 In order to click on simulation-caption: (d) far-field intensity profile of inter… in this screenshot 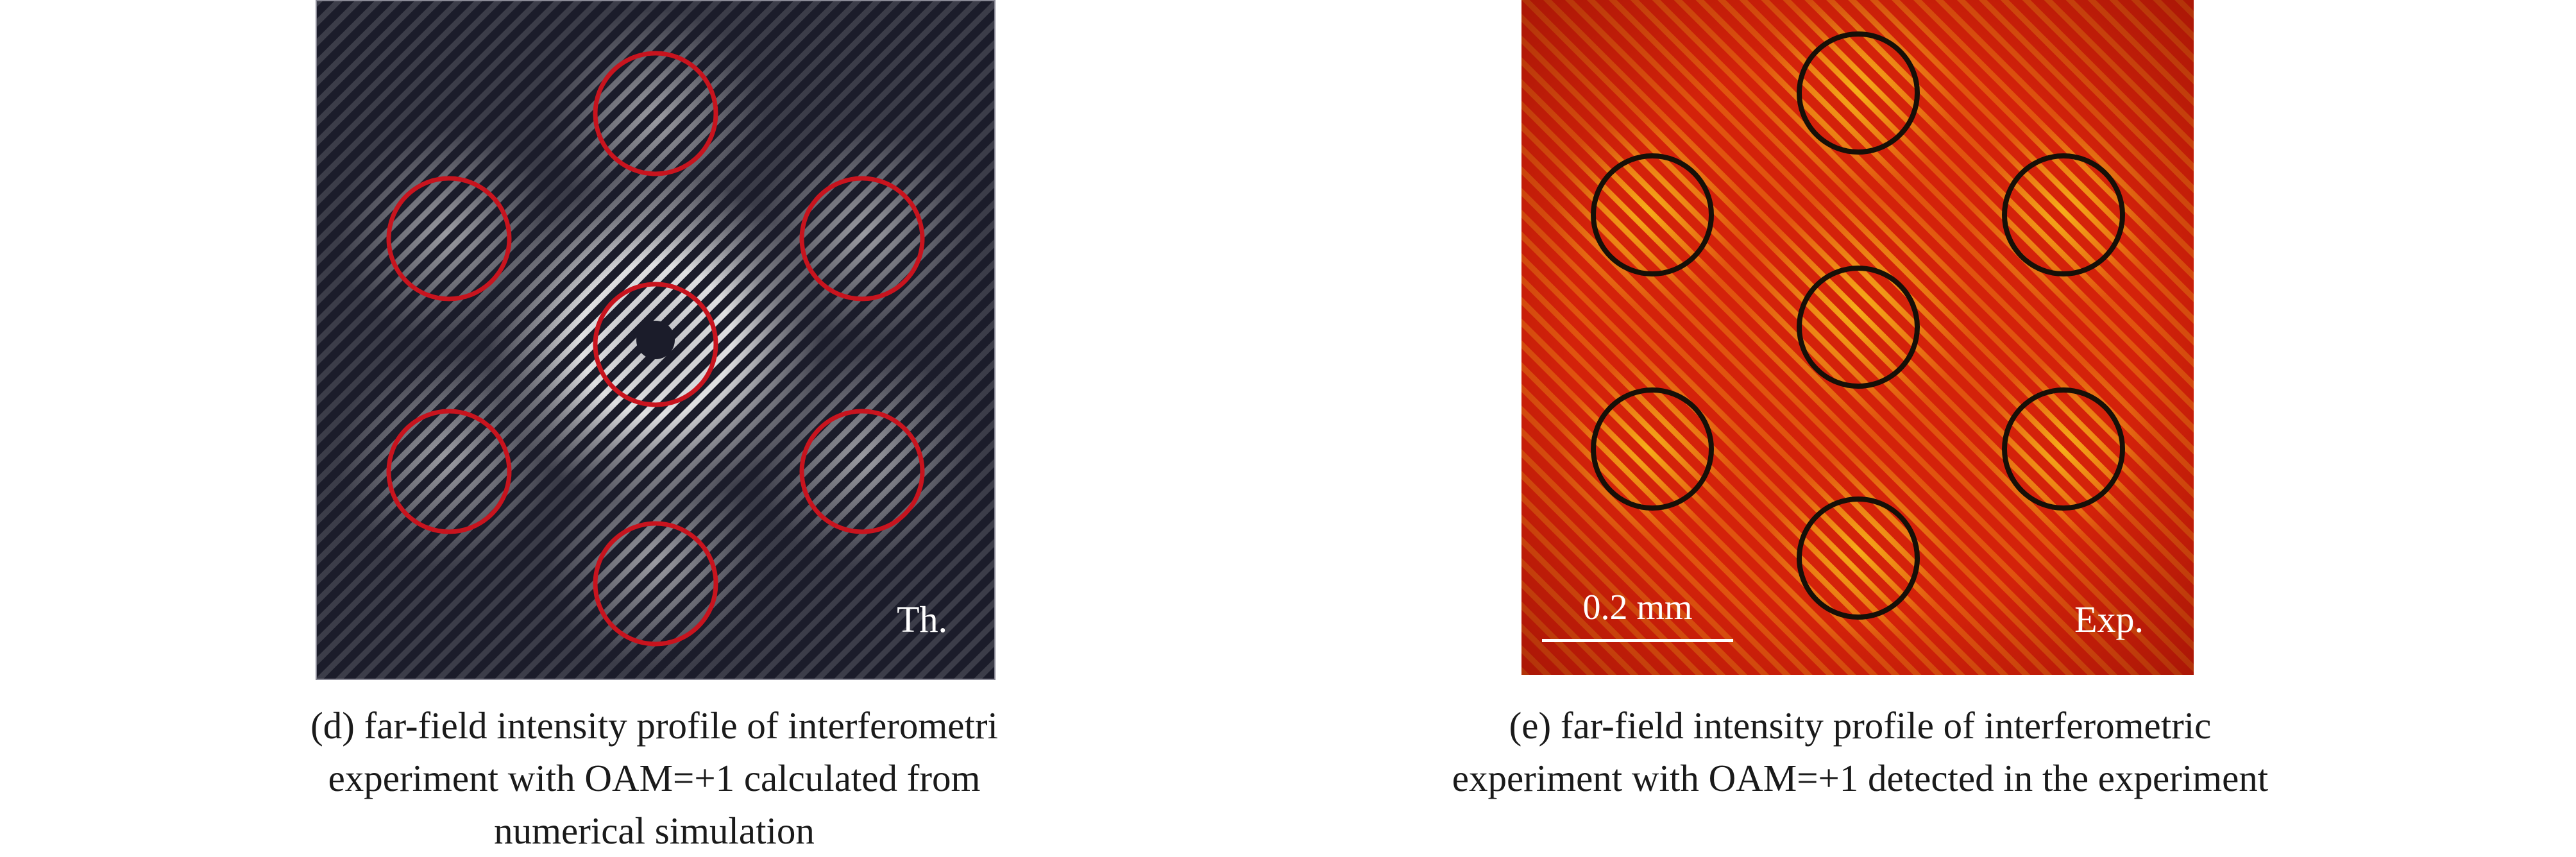, I will do `click(654, 778)`.